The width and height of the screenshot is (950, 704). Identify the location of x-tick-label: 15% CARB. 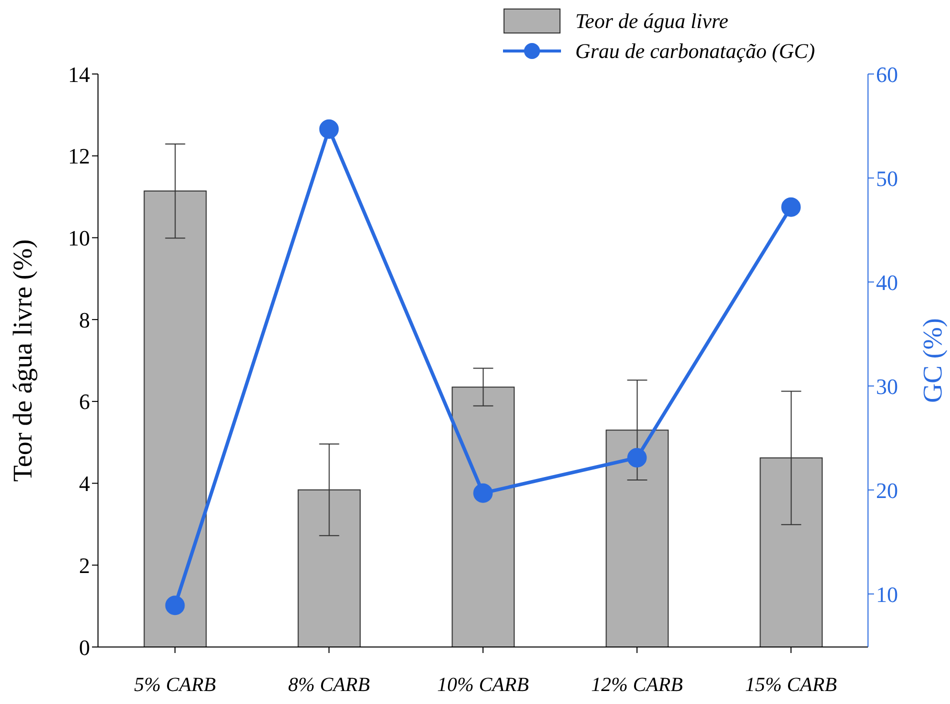
(791, 685).